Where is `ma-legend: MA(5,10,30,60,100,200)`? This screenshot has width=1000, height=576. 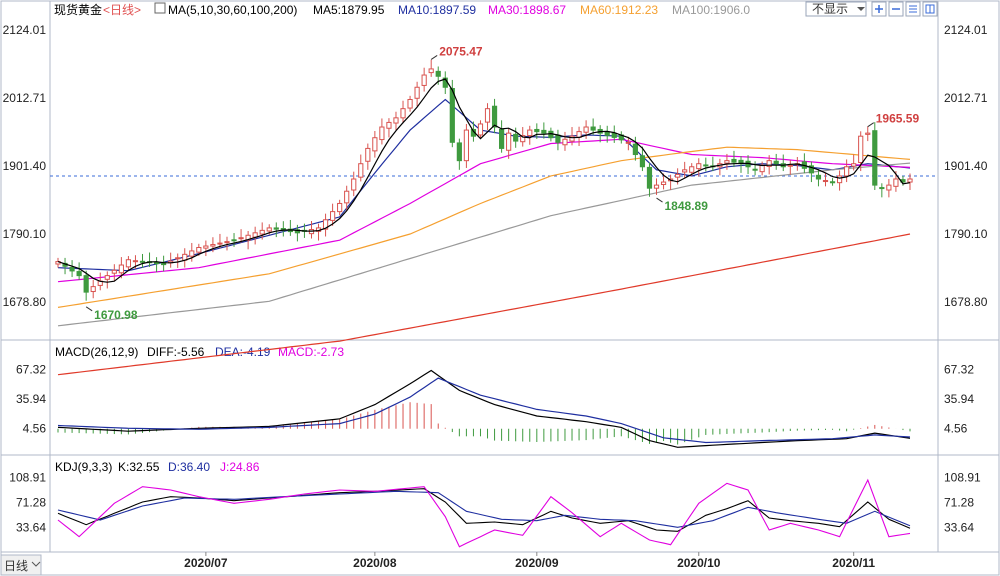
ma-legend: MA(5,10,30,60,100,200) is located at coordinates (232, 10).